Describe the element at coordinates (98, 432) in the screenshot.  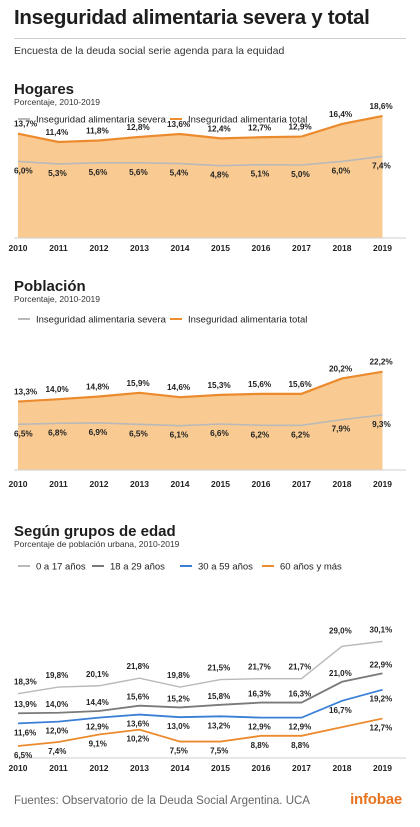
I see `data-label-severa: 6,9%` at that location.